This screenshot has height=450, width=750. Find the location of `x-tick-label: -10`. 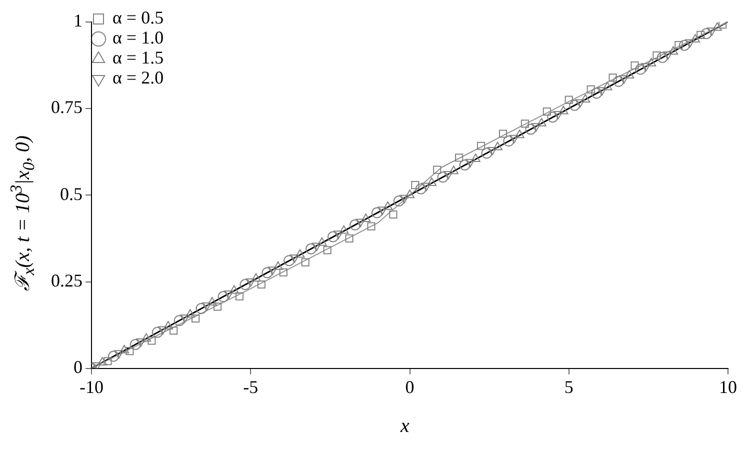

x-tick-label: -10 is located at coordinates (92, 386).